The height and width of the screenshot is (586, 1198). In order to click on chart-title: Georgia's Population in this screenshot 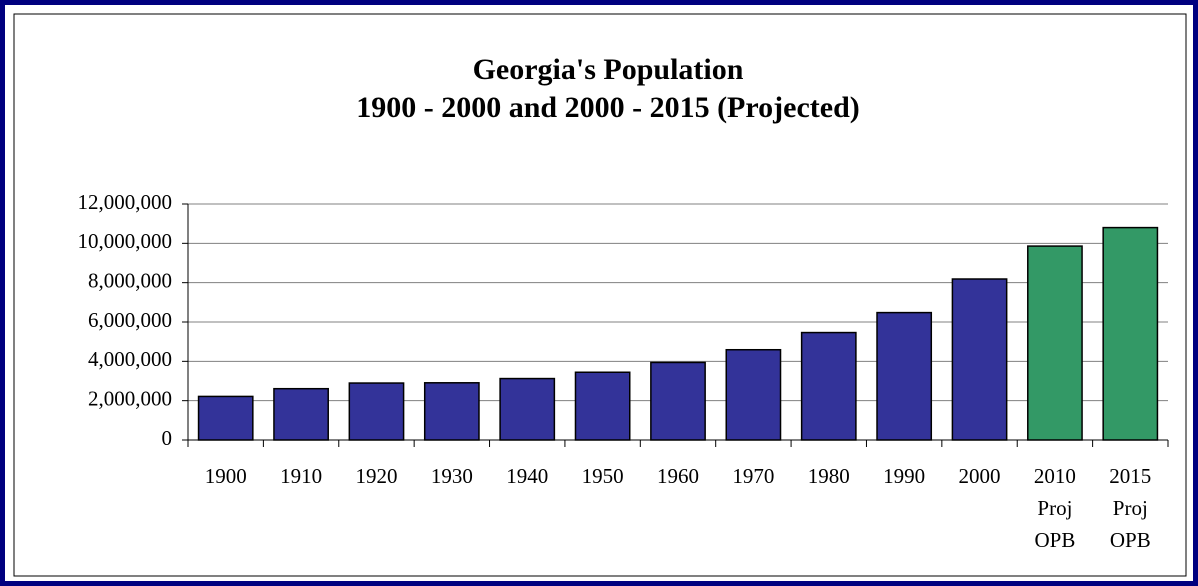, I will do `click(608, 69)`.